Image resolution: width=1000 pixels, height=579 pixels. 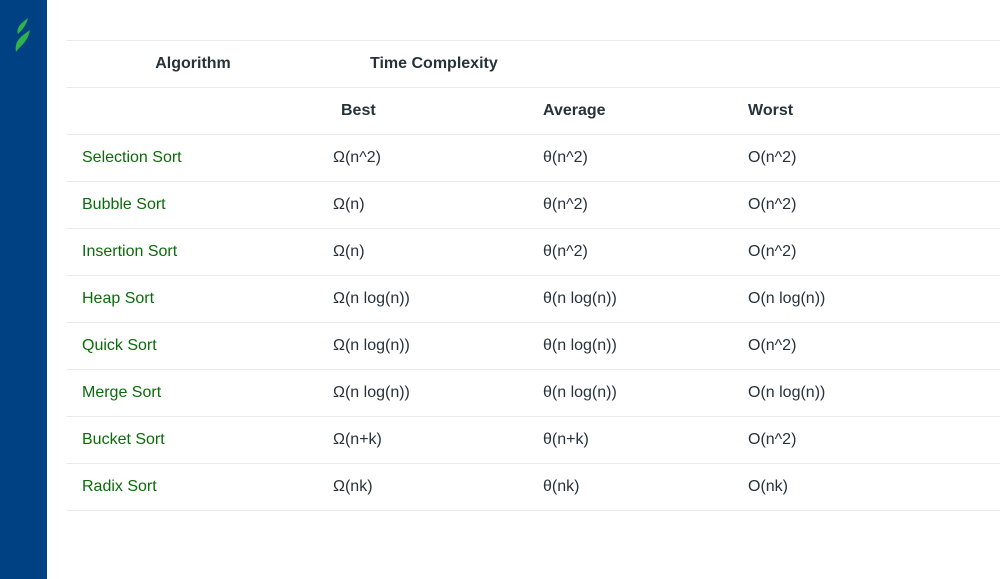 I want to click on best-case: Ω(nk), so click(x=353, y=486).